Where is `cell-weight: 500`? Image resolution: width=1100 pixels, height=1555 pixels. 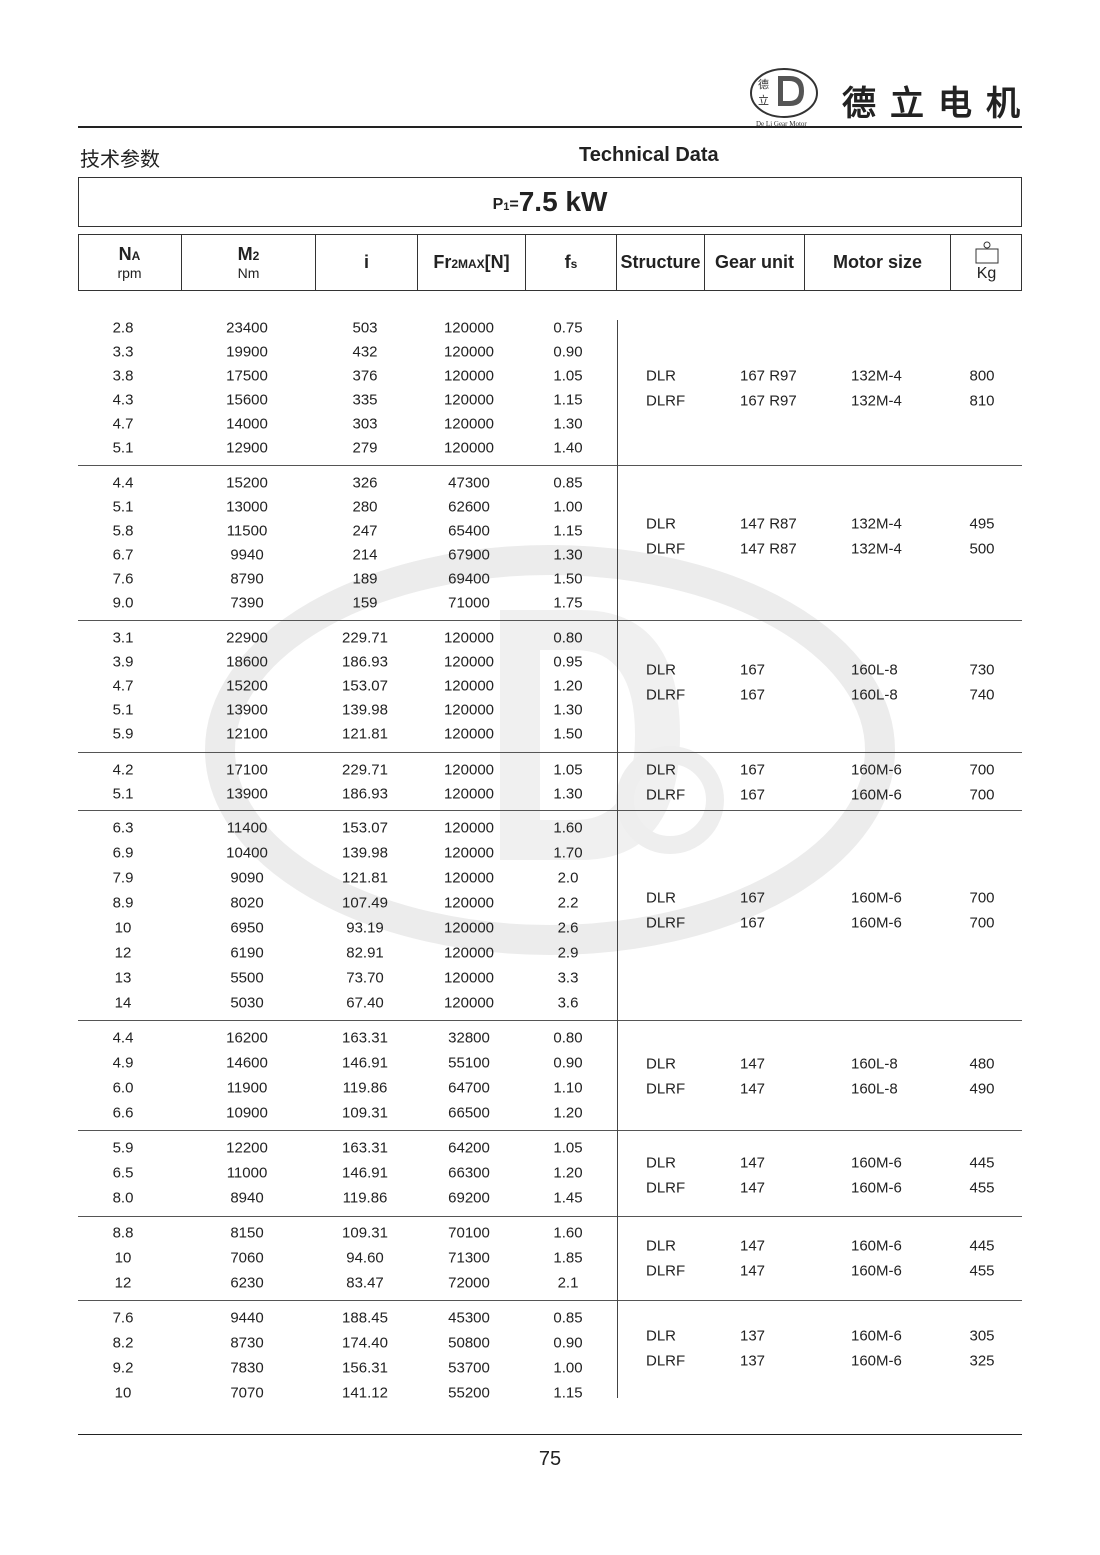
cell-weight: 500 is located at coordinates (982, 549).